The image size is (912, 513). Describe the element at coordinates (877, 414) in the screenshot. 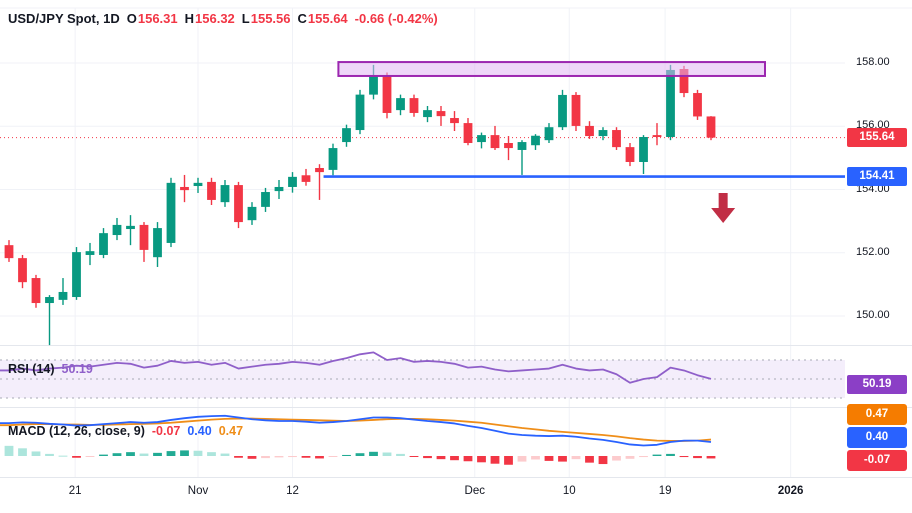

I see `macd-signal-badge: 0.47` at that location.